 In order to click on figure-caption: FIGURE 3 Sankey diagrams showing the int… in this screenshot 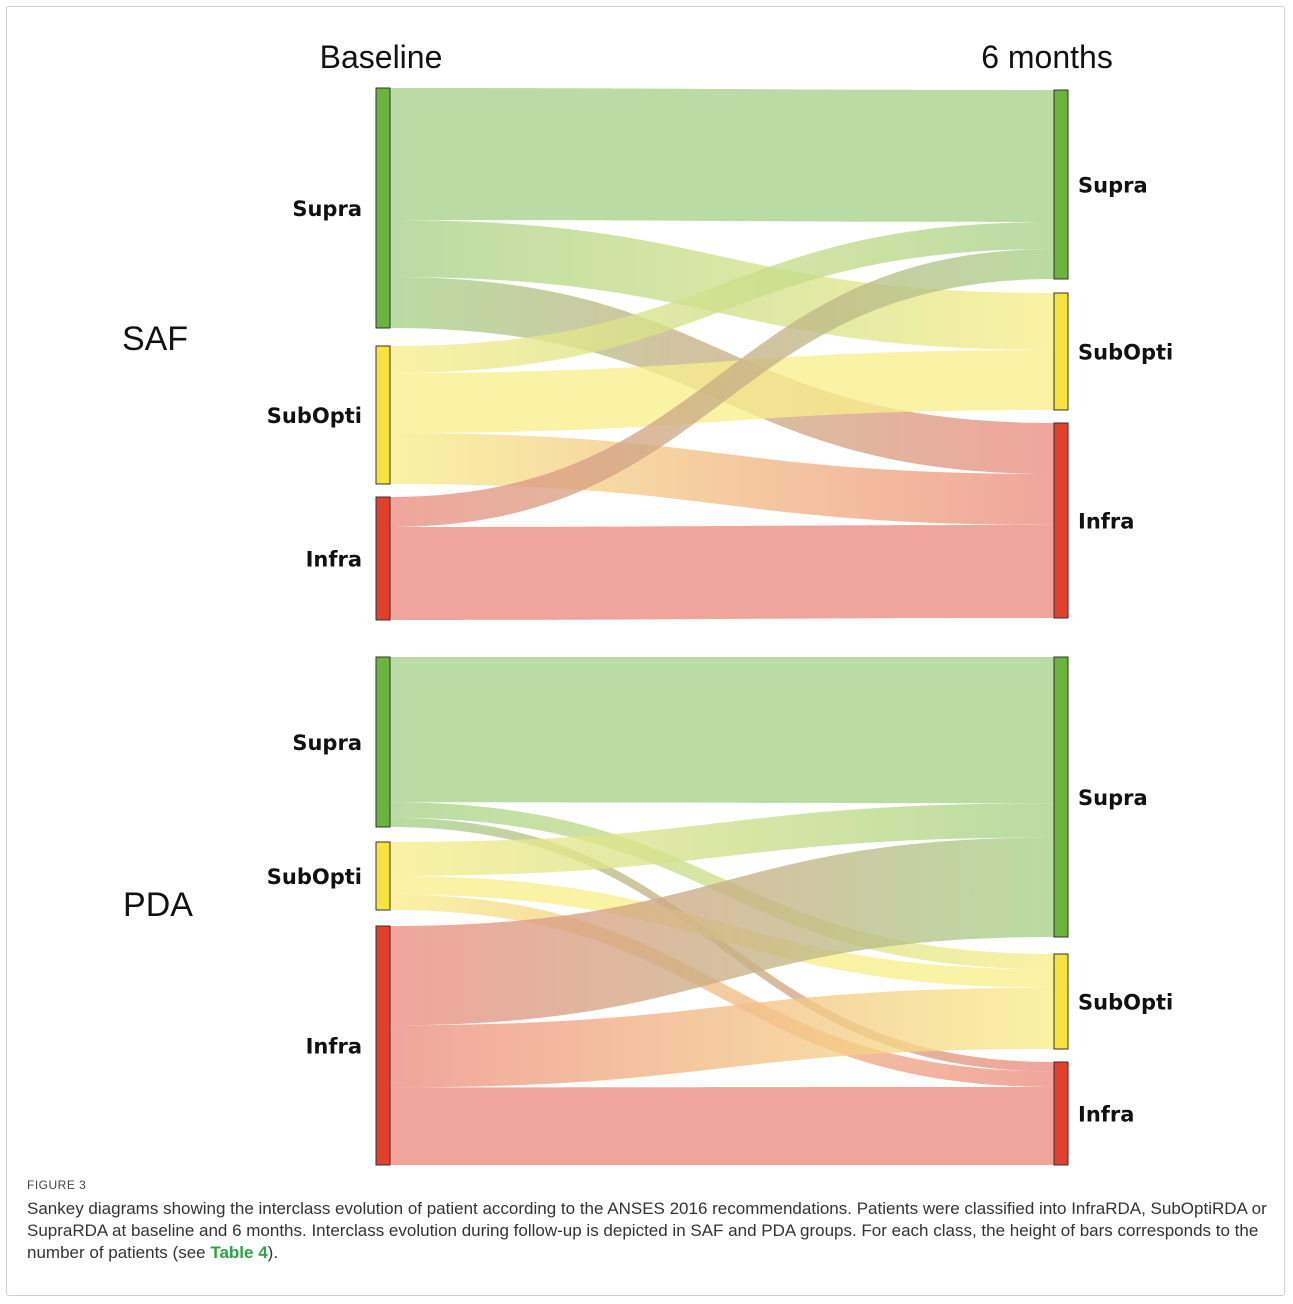, I will do `click(647, 1221)`.